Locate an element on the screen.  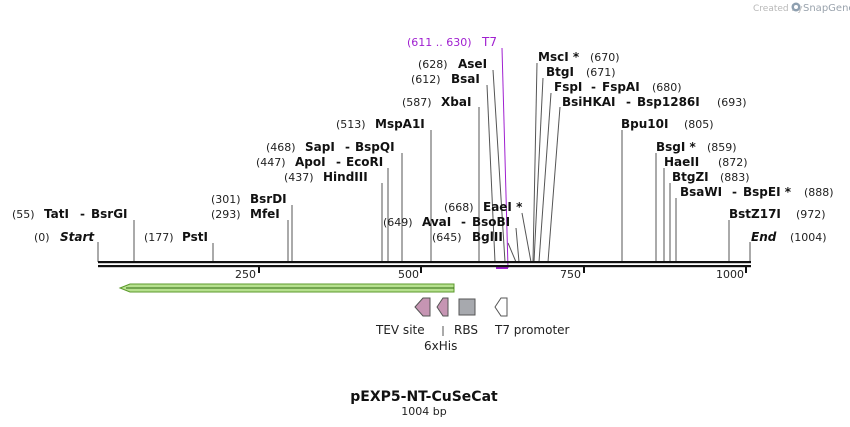
enzyme-name: BsaWI is located at coordinates (701, 192).